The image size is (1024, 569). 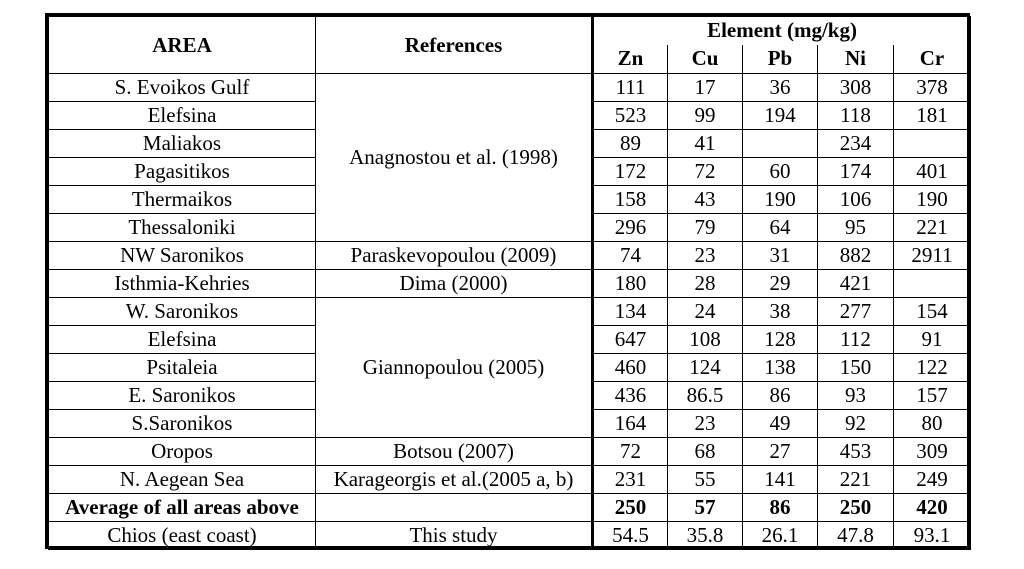 I want to click on value-cell: 436, so click(x=630, y=395).